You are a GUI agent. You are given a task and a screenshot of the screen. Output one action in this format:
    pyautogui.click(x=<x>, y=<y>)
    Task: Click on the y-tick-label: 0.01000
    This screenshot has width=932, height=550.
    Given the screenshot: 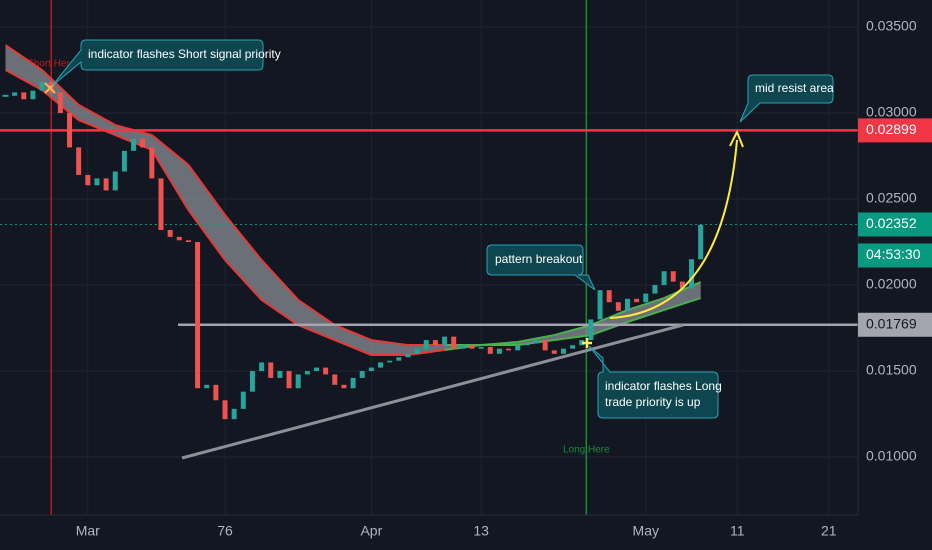 What is the action you would take?
    pyautogui.click(x=891, y=456)
    